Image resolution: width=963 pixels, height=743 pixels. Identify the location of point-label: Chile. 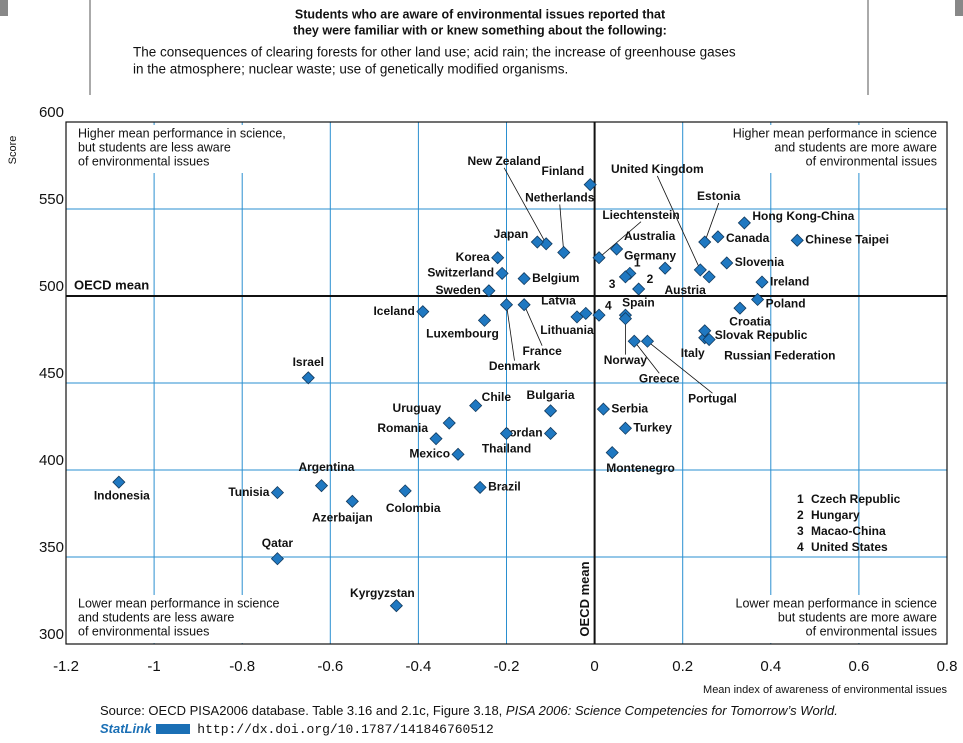
(497, 397).